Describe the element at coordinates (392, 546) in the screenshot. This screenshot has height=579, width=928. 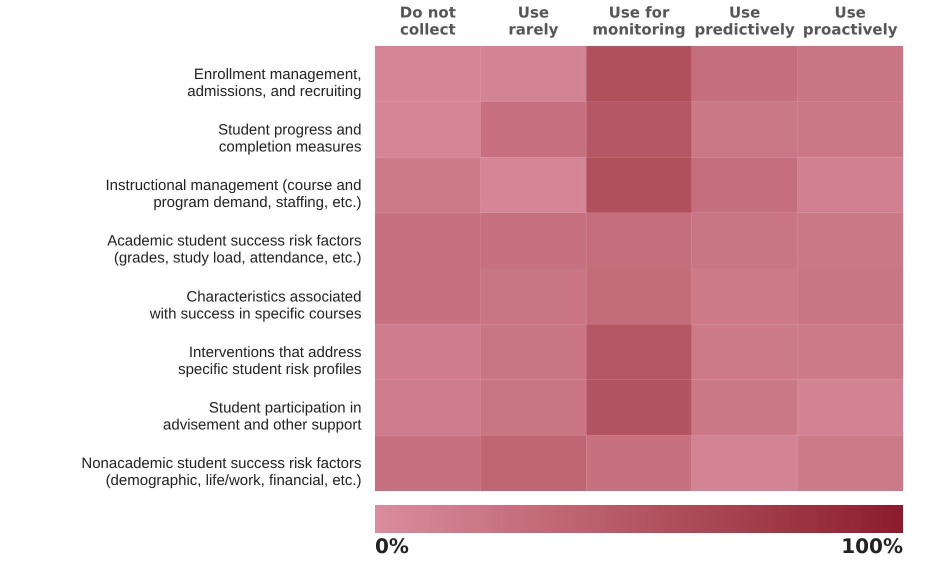
I see `color-bar-label: 0%` at that location.